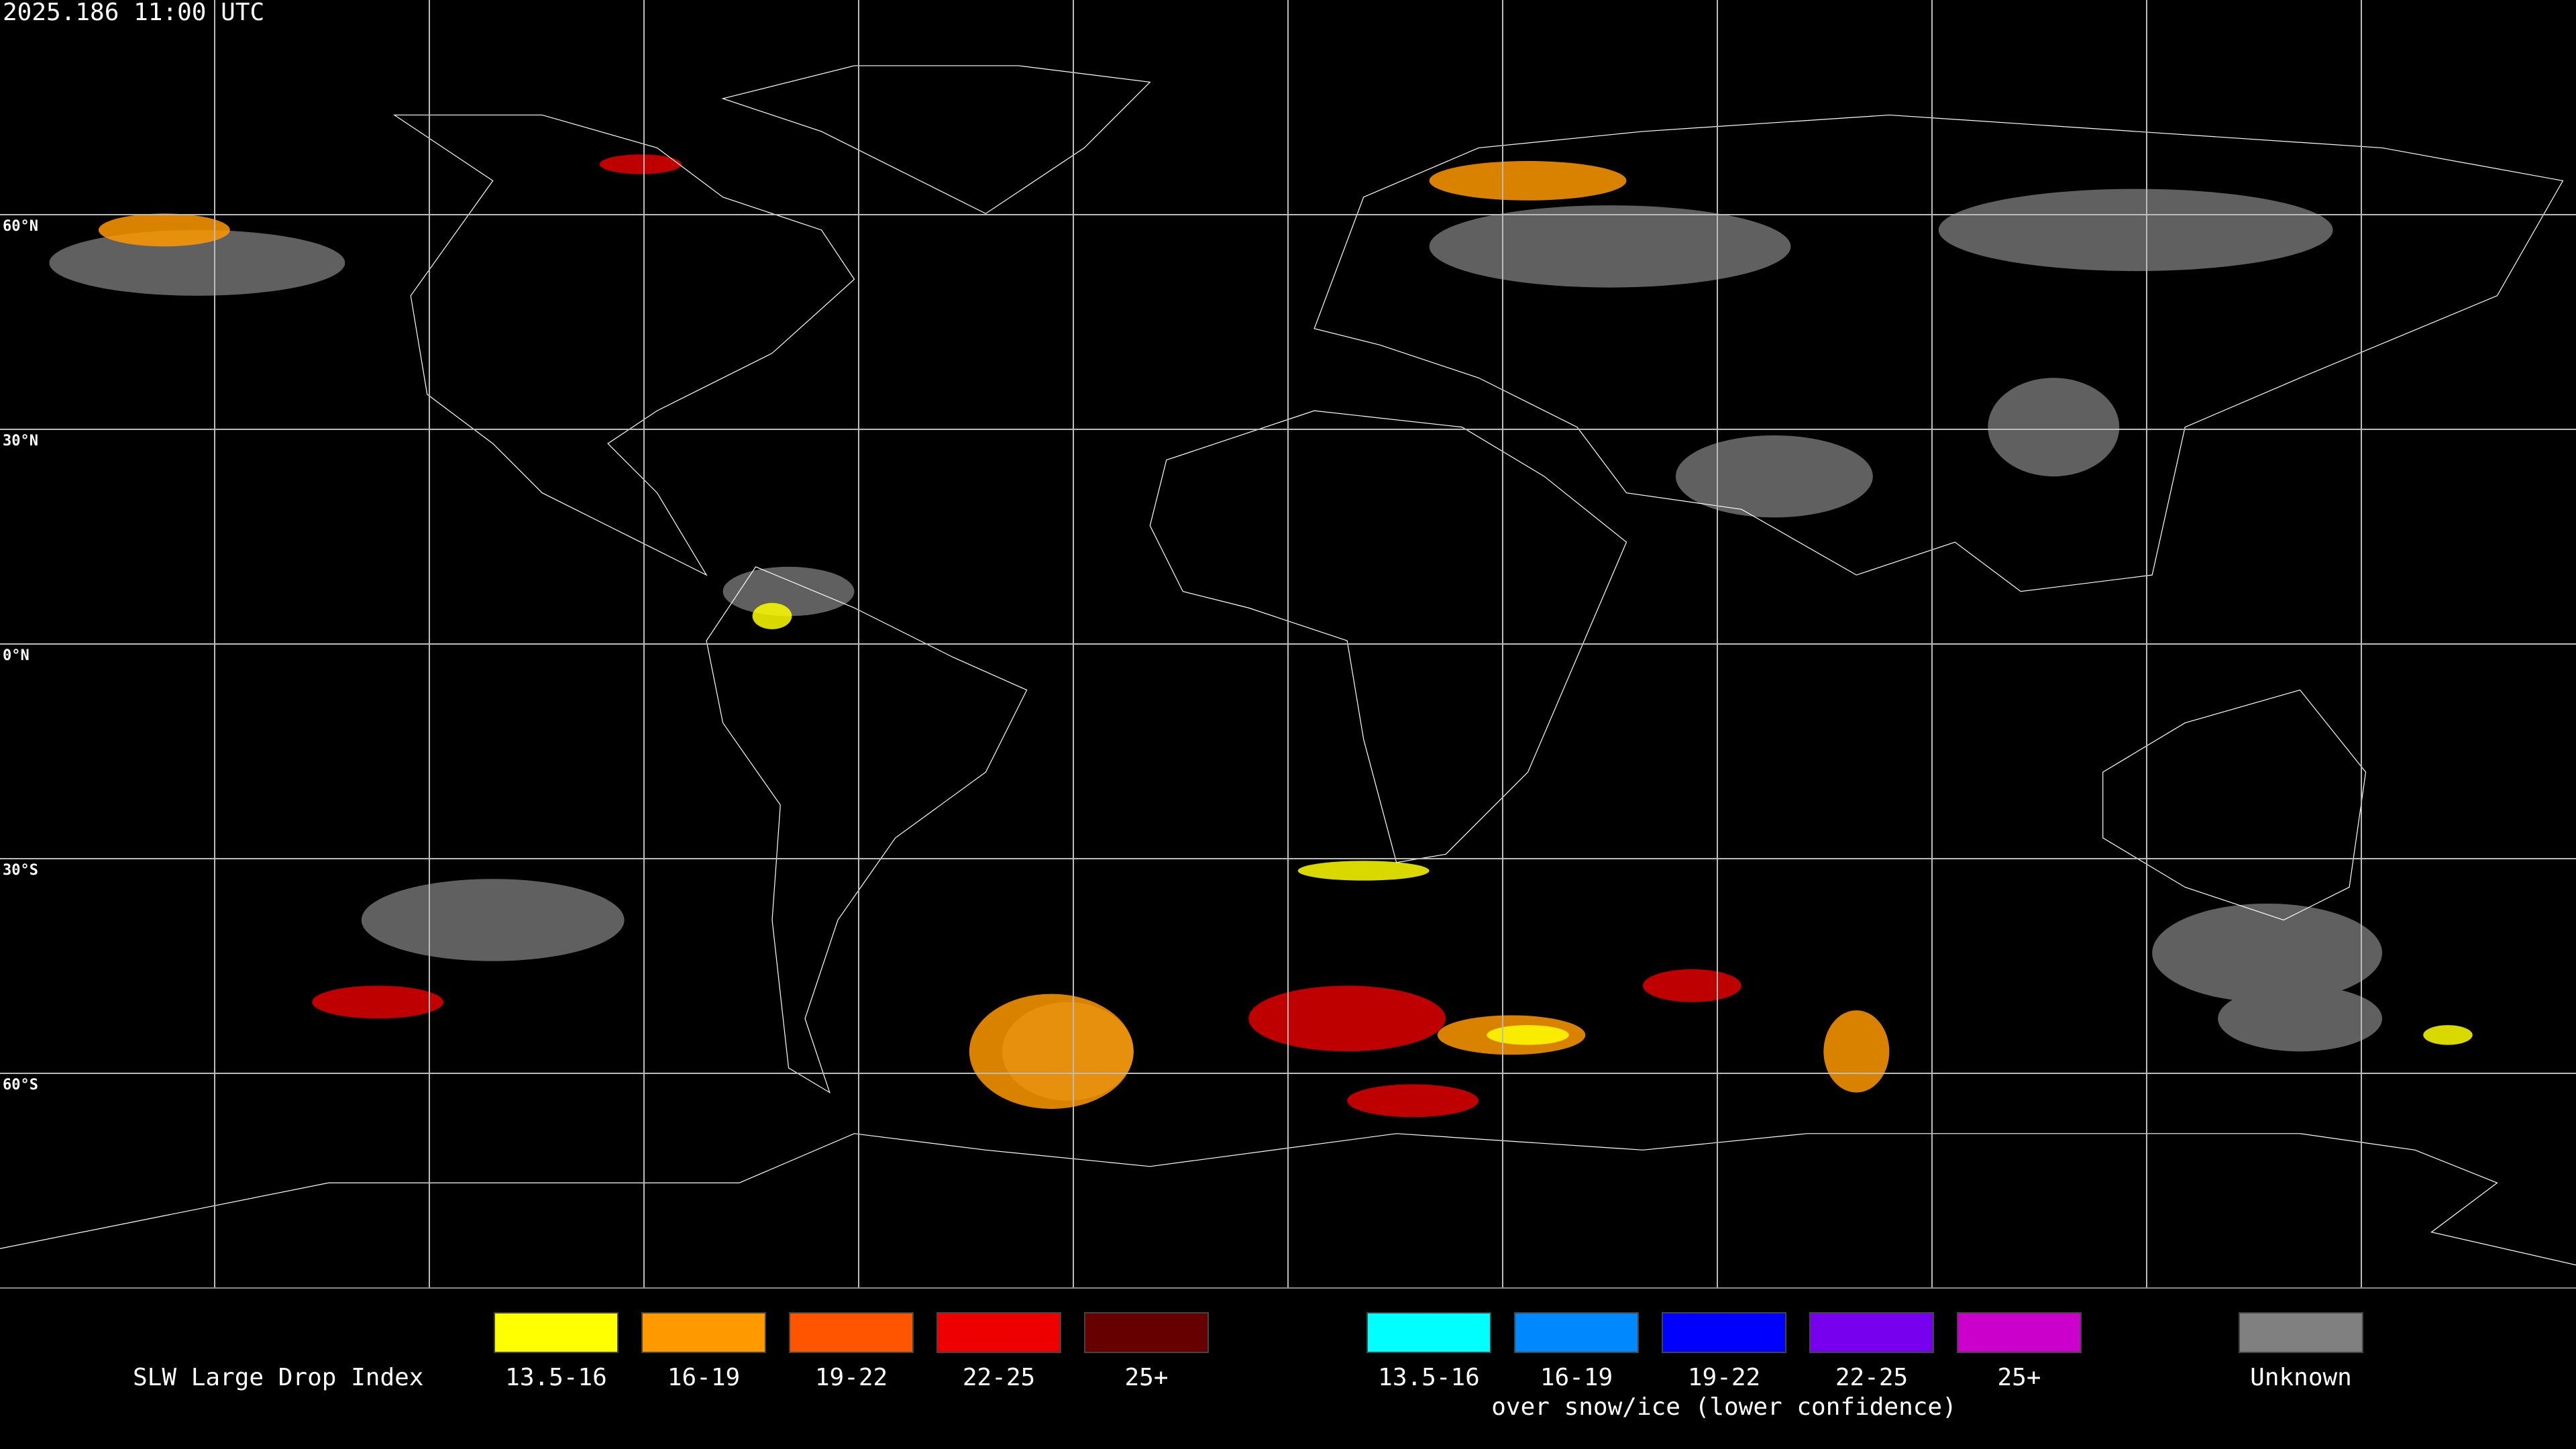 The image size is (2576, 1449). I want to click on latitude-label: 30°S, so click(20, 870).